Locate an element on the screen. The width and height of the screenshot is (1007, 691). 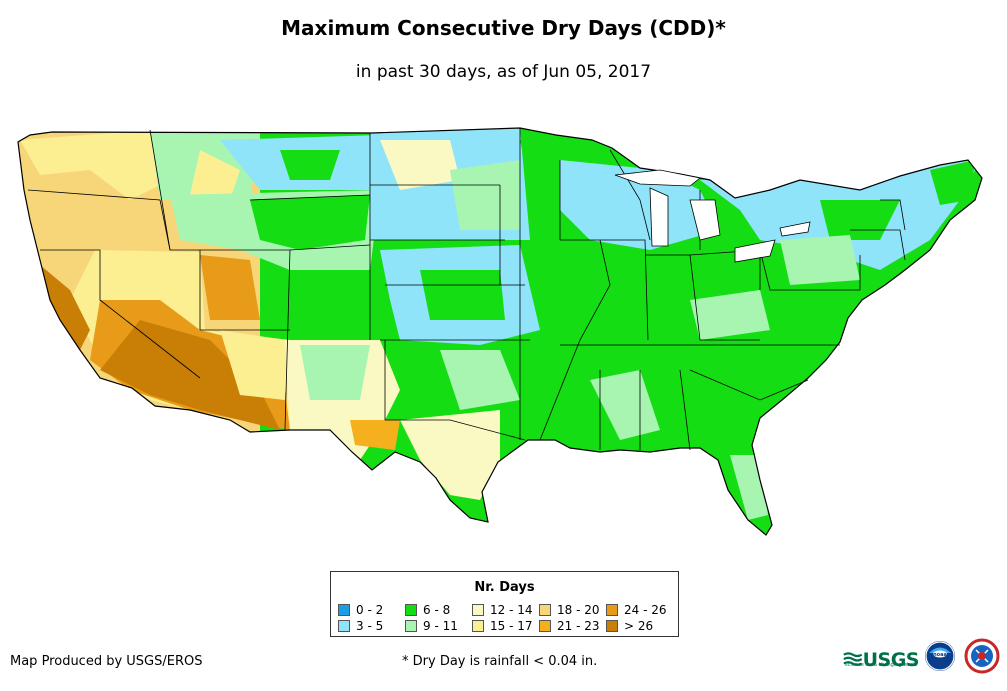
map-subtitle: in past 30 days, as of Jun 05, 2017 is located at coordinates (503, 72).